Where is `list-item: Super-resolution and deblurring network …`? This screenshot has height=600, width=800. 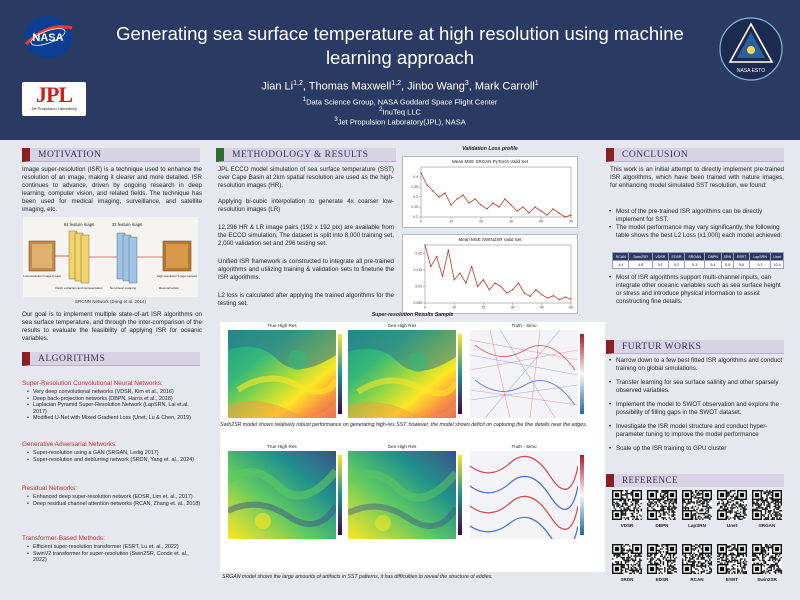
list-item: Super-resolution and deblurring network … is located at coordinates (114, 460).